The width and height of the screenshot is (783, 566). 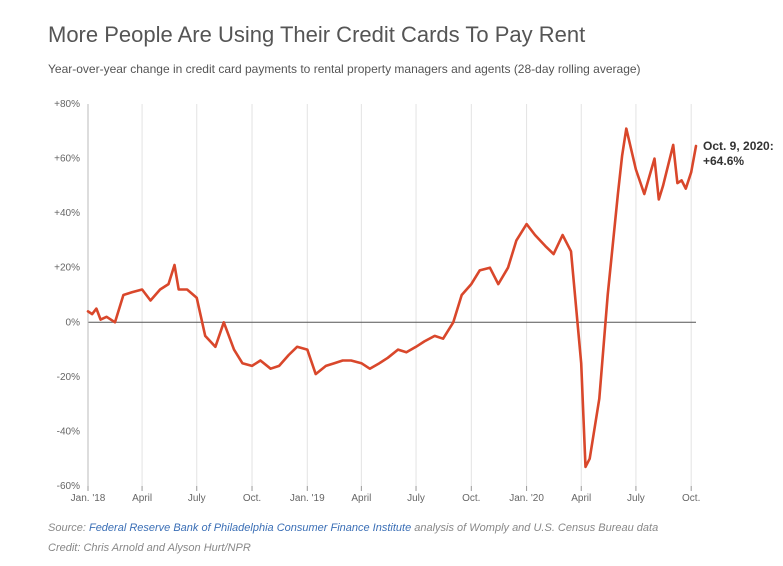 I want to click on y-tick-label: +60%, so click(x=67, y=159).